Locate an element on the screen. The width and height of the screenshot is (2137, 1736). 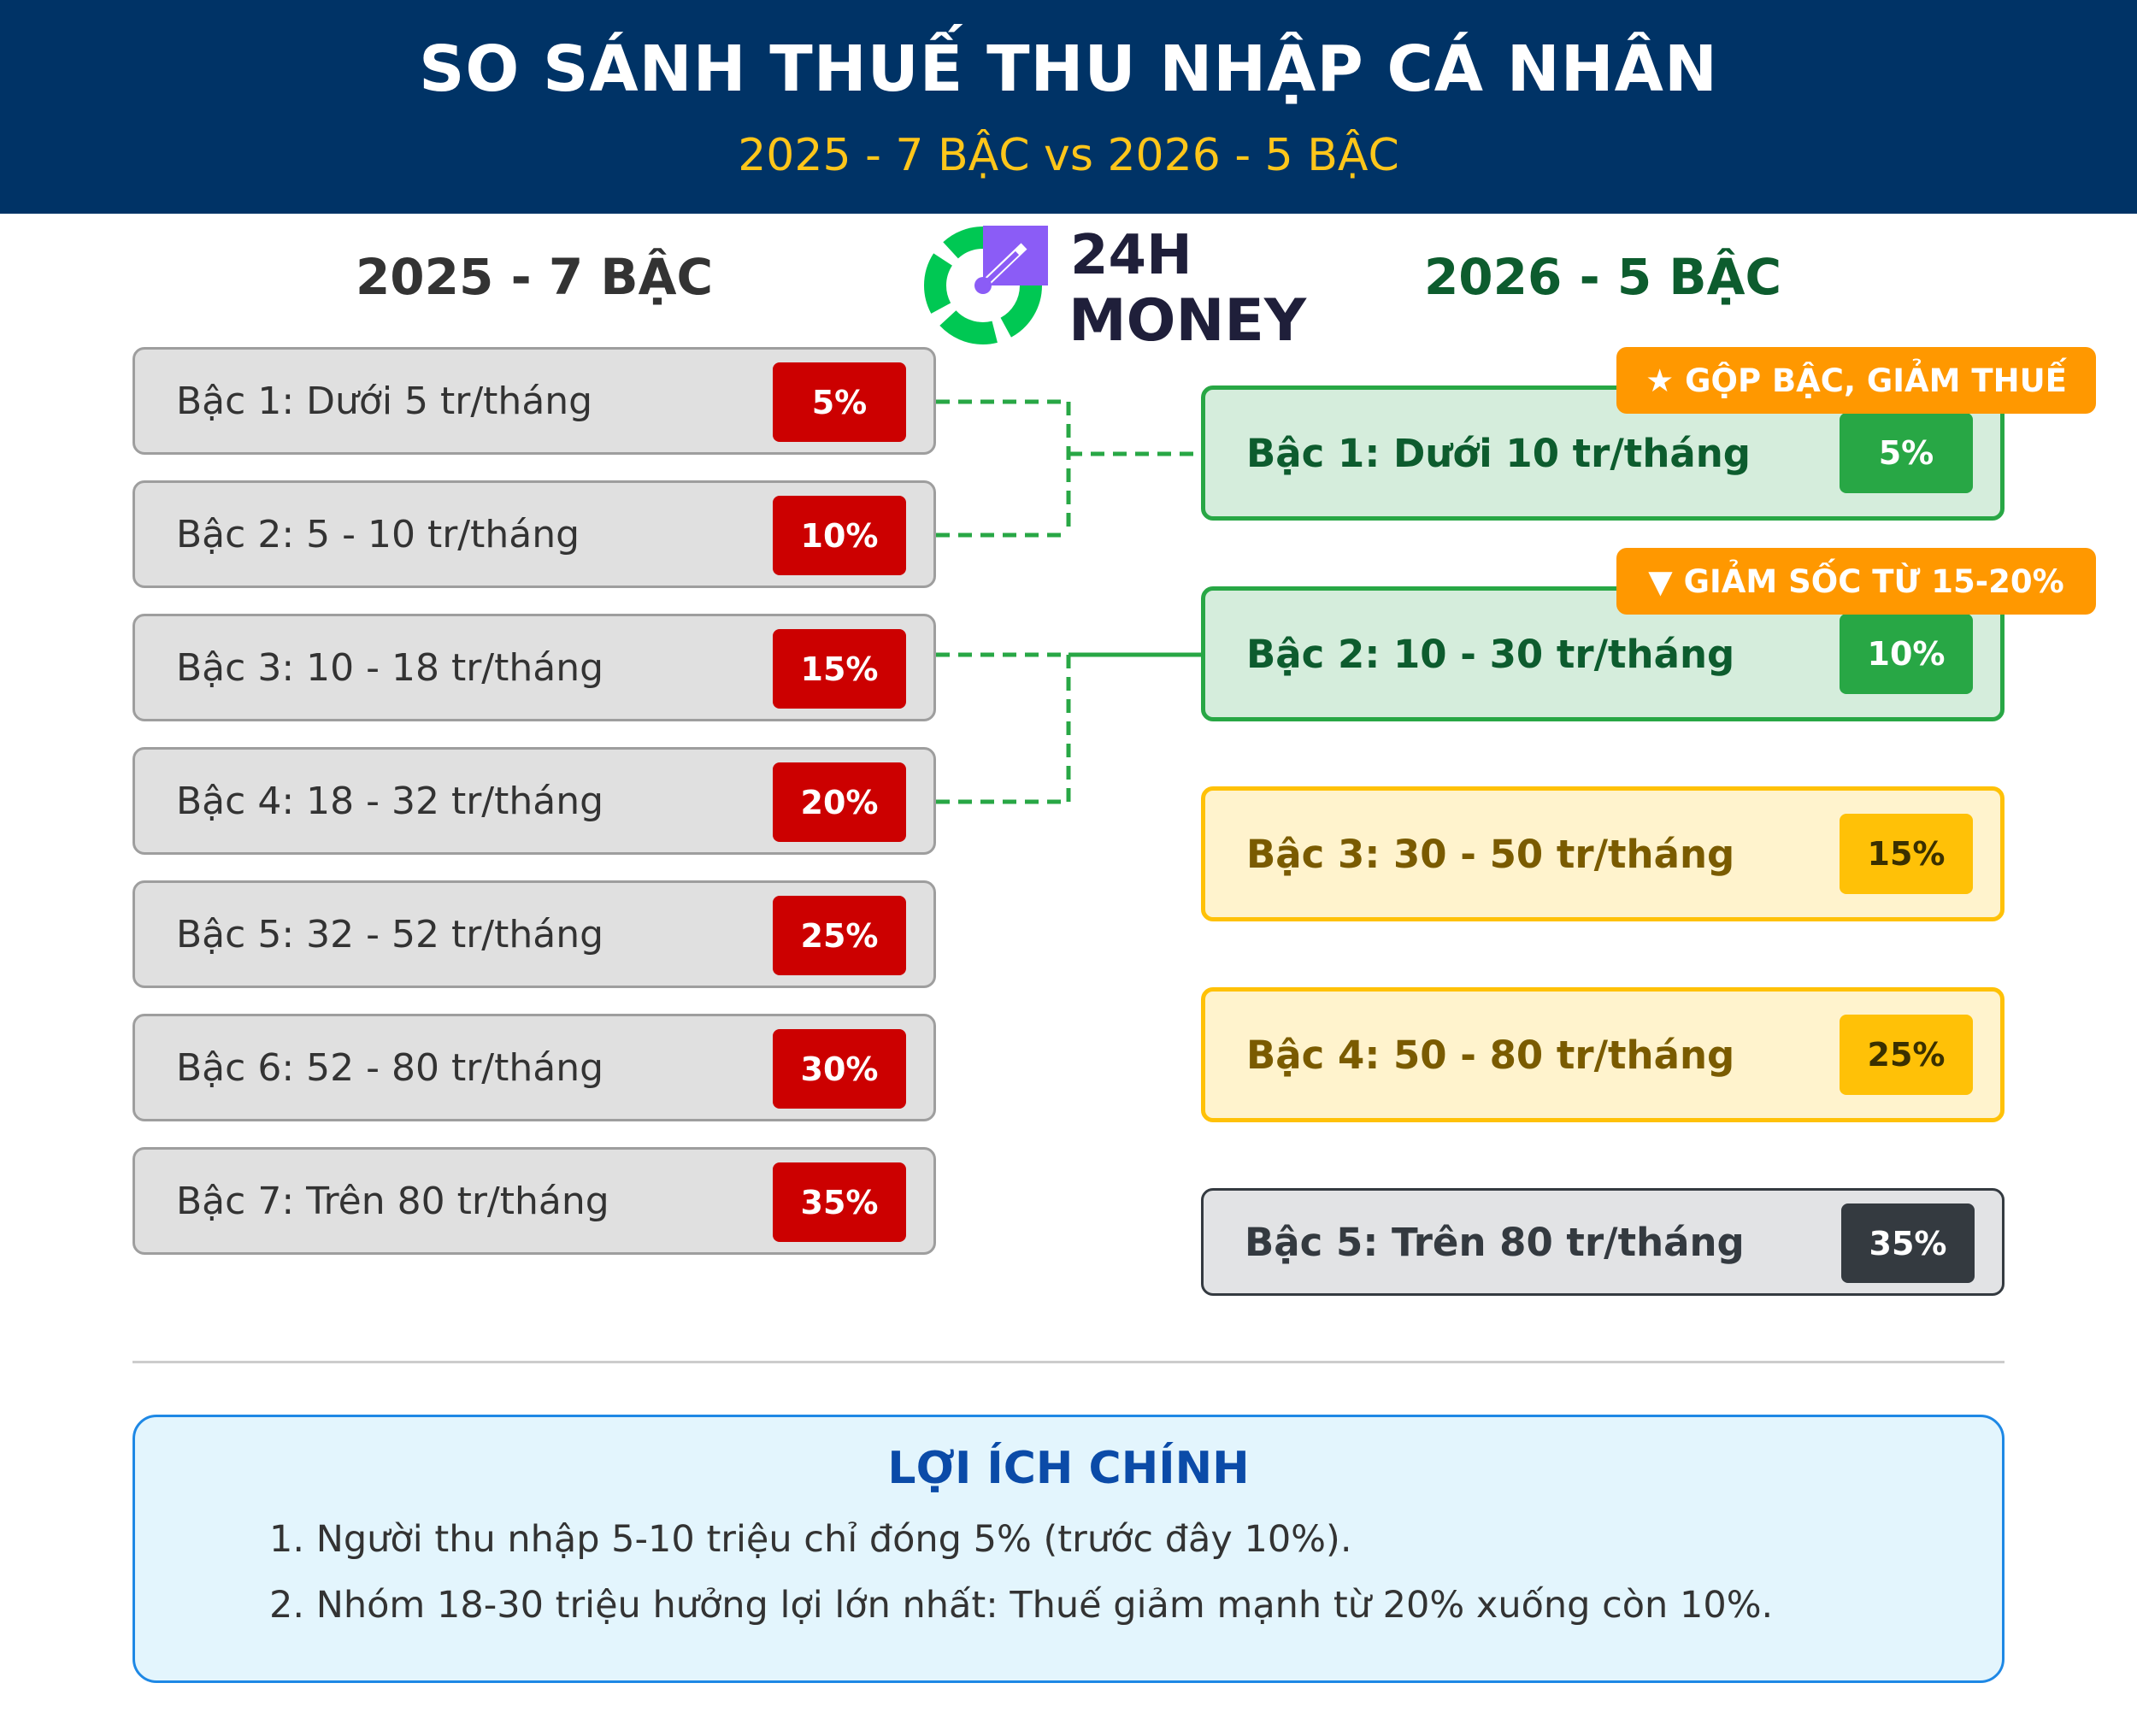
merge-tag: ★ GỘP BẬC, GIẢM THUẾ is located at coordinates (1856, 380).